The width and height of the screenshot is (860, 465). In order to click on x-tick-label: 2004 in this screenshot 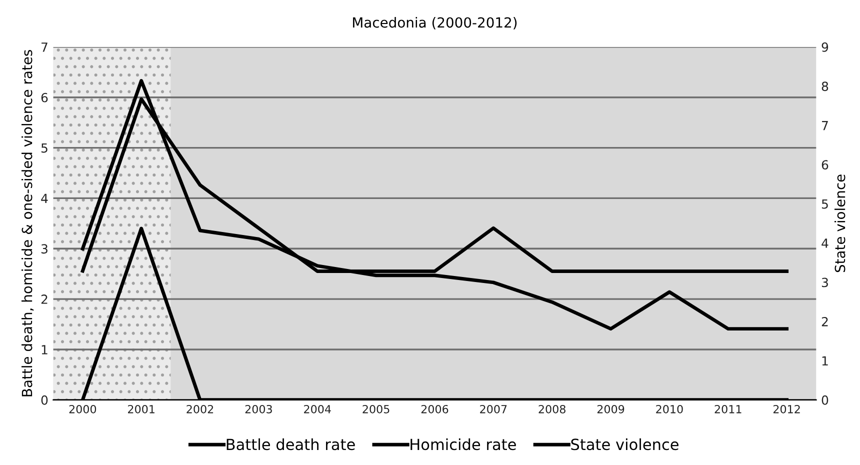, I will do `click(317, 409)`.